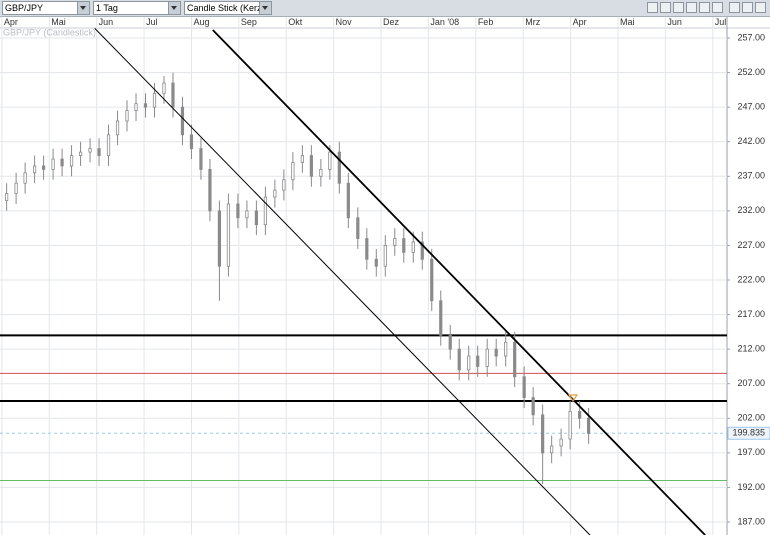  Describe the element at coordinates (751, 72) in the screenshot. I see `y-tick-label: 252.00` at that location.